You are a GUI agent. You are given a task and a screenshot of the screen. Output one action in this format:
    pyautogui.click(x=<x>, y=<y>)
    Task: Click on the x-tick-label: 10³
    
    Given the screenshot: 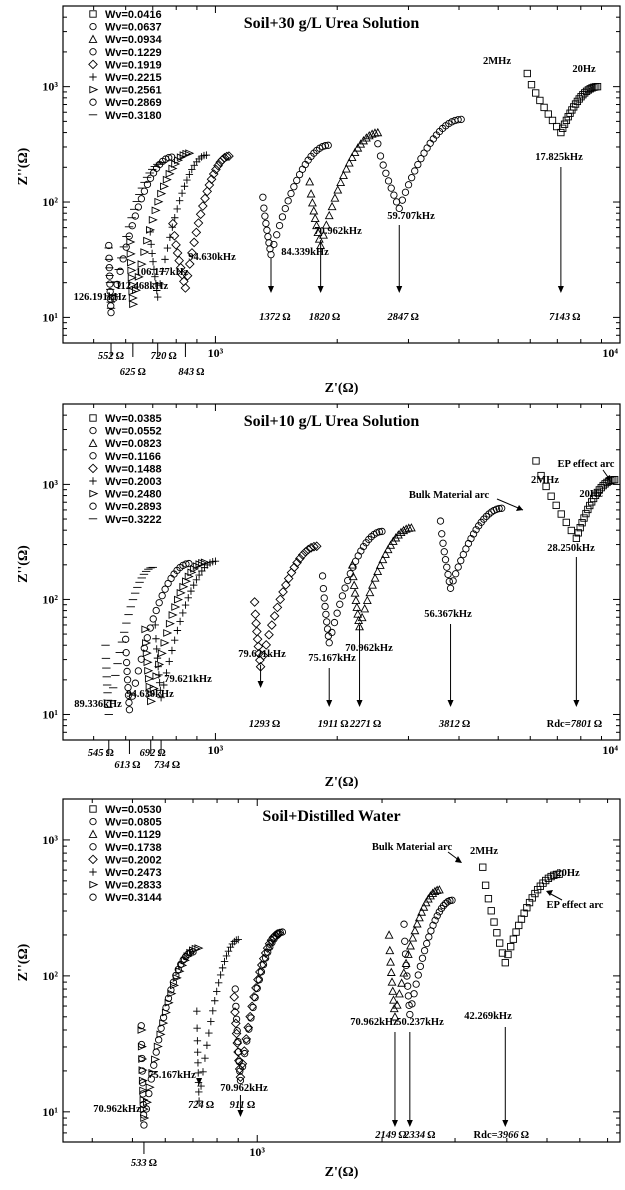 What is the action you would take?
    pyautogui.click(x=257, y=1152)
    